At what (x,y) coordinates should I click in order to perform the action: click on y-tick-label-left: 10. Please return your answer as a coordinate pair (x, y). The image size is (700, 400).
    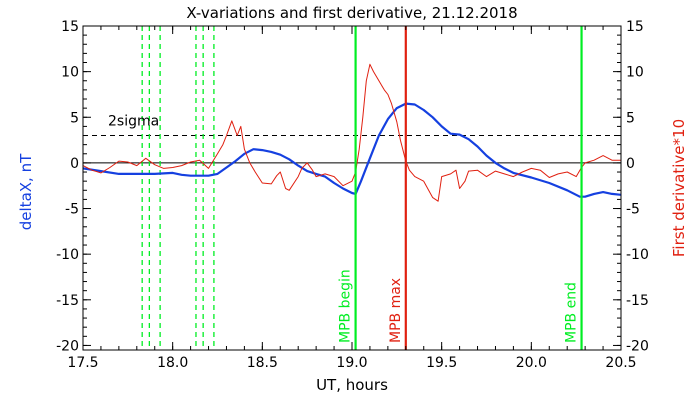
    Looking at the image, I should click on (70, 73).